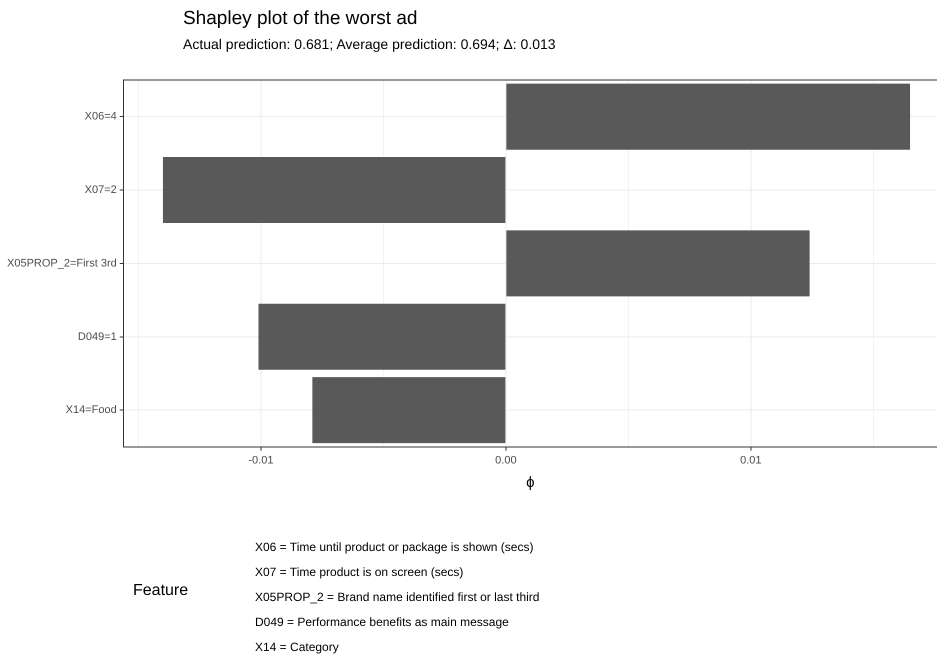 This screenshot has height=668, width=937. I want to click on chart-subtitle: Actual prediction: 0.681; Average prediction: 0.694; Δ: 0.013, so click(369, 44).